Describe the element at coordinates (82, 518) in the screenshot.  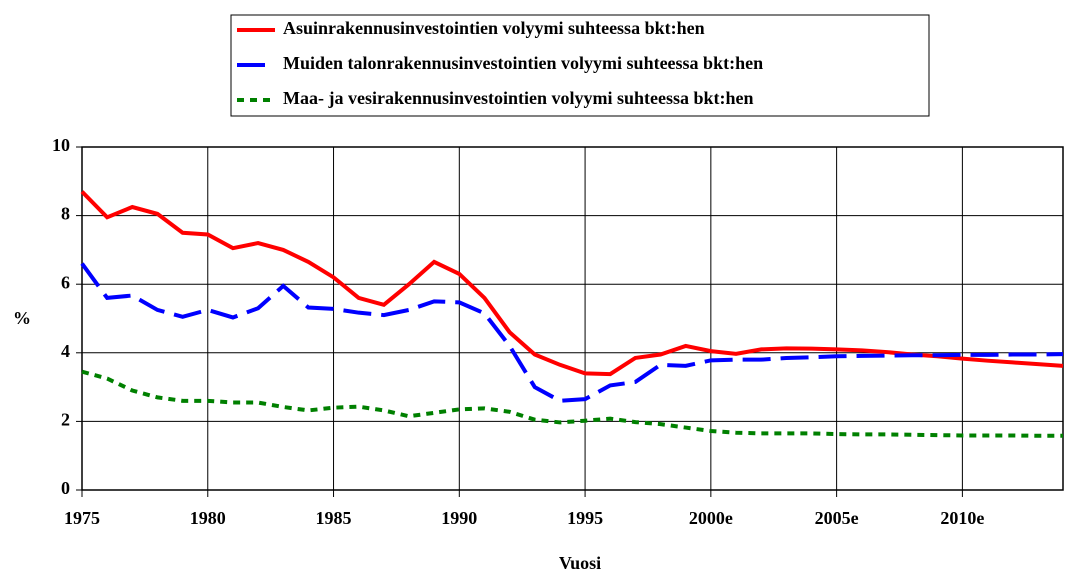
I see `x-tick-label: 1975` at that location.